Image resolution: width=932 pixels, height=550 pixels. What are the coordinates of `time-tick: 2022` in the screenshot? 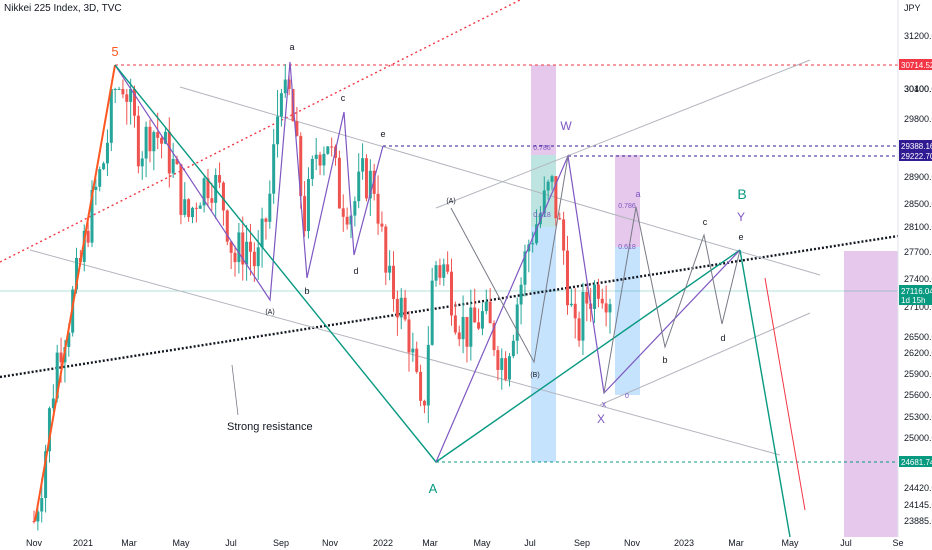 It's located at (383, 543).